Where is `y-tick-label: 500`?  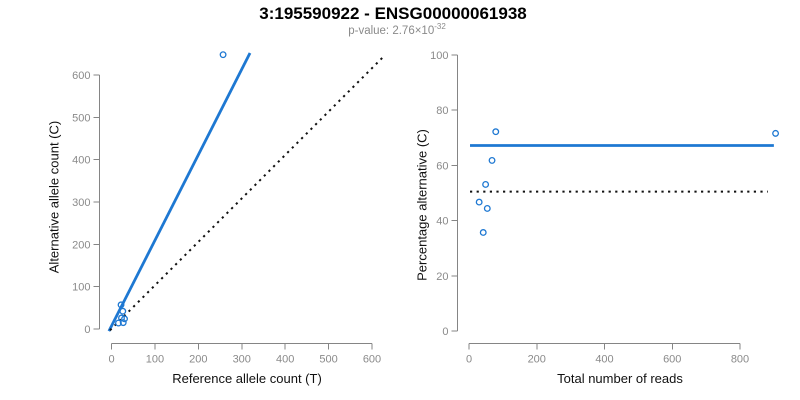
y-tick-label: 500 is located at coordinates (81, 118).